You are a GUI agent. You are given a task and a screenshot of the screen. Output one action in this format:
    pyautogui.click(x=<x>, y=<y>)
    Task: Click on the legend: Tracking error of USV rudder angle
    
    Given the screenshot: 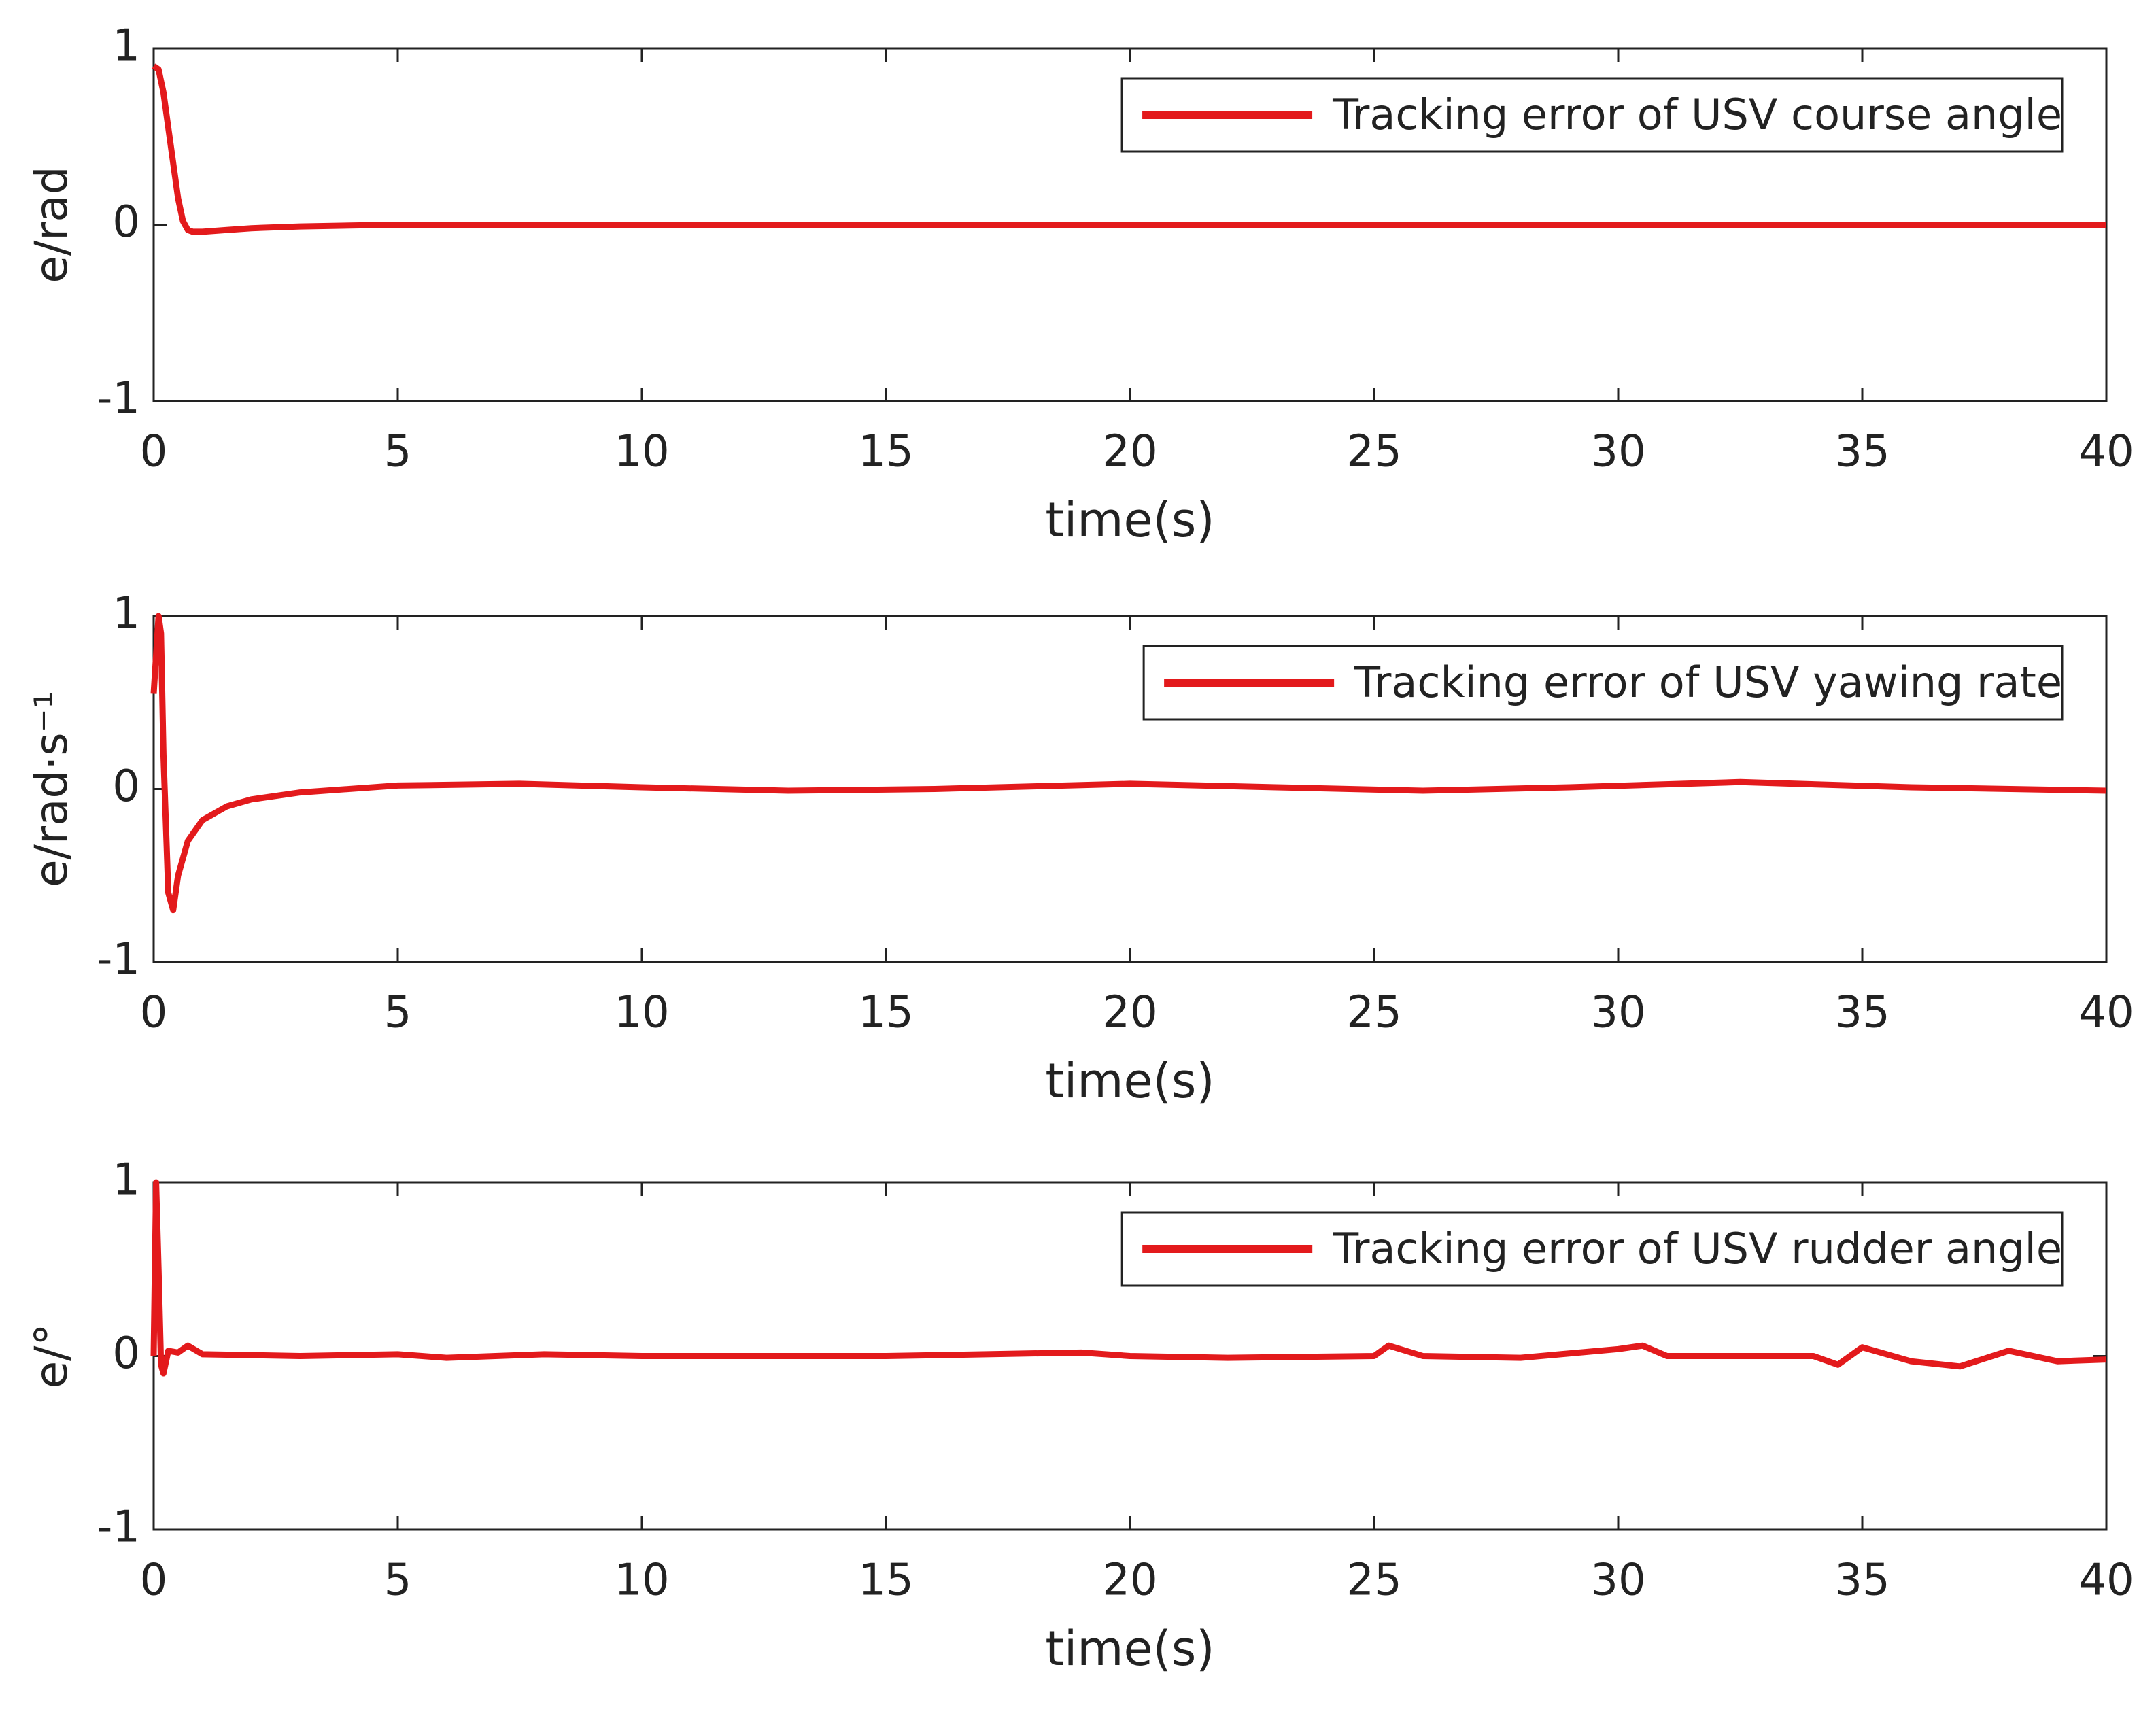 What is the action you would take?
    pyautogui.click(x=1592, y=1249)
    